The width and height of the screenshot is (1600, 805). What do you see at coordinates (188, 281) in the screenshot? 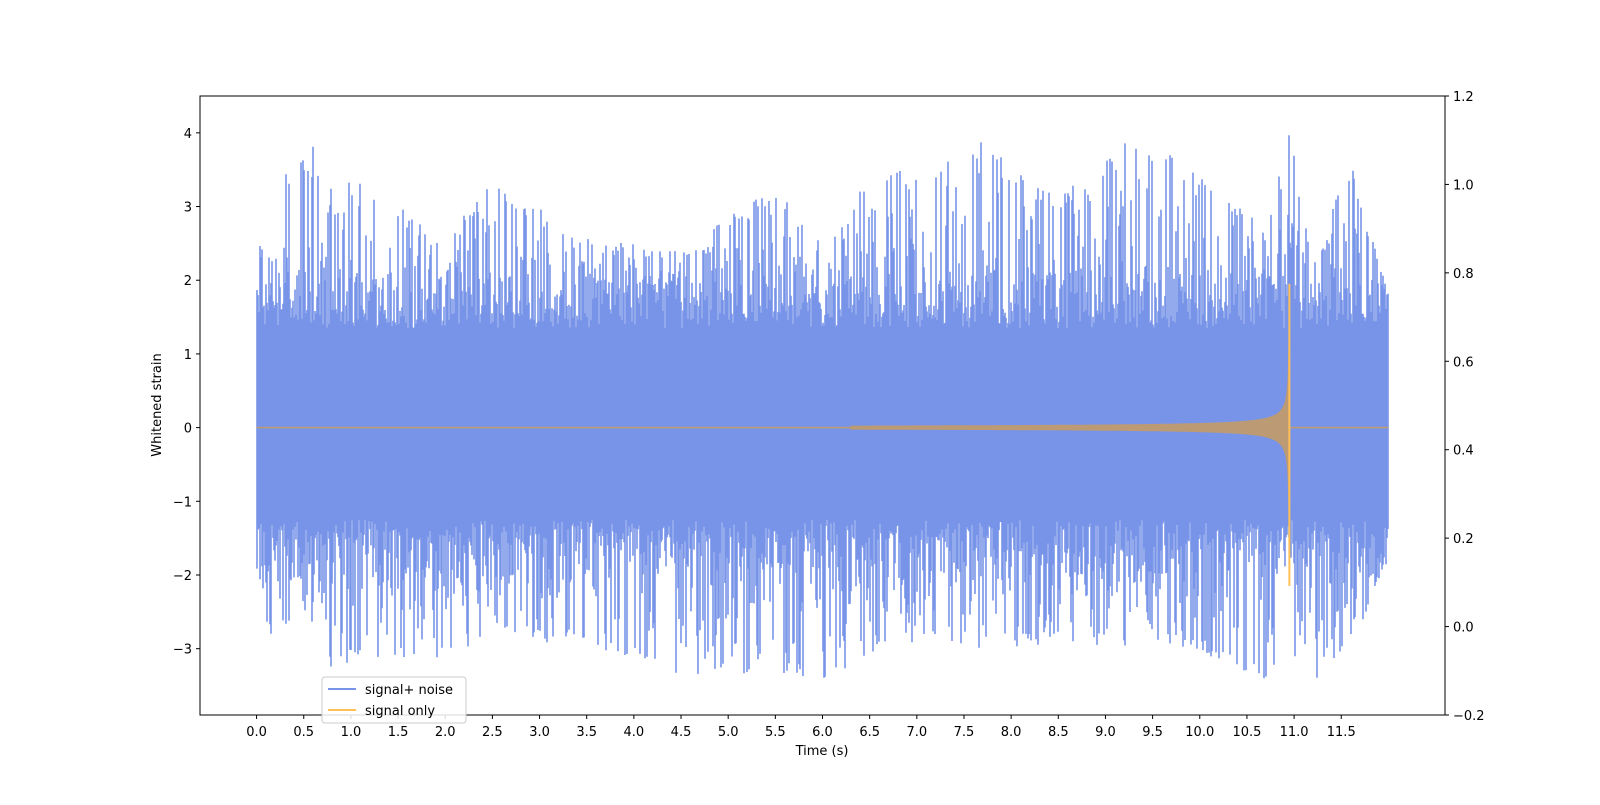
I see `y-tick-label: 2` at bounding box center [188, 281].